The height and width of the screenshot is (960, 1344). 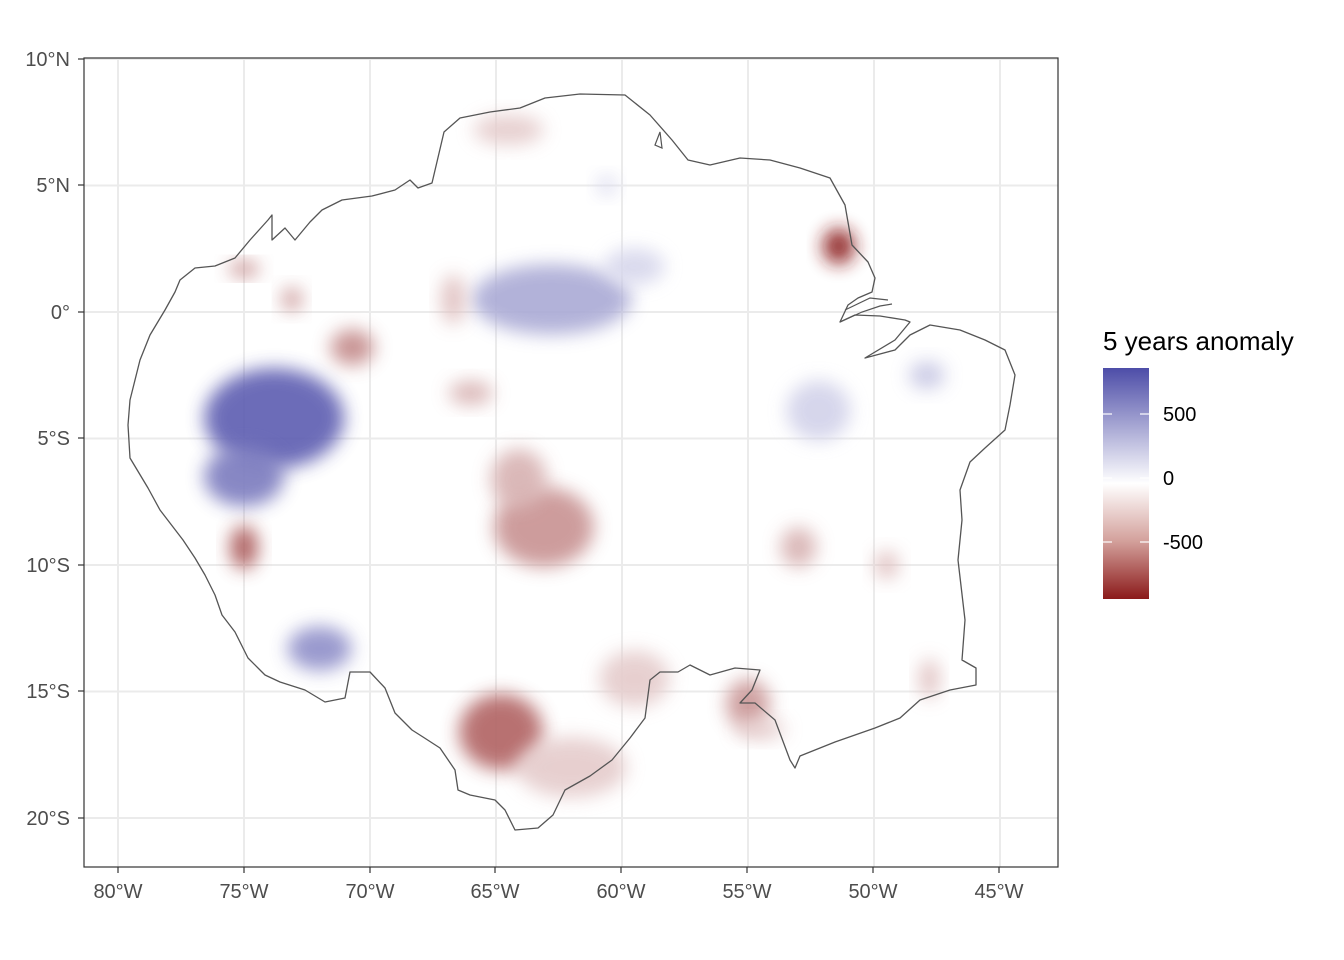 I want to click on y-tick: 10°N, so click(x=54, y=60).